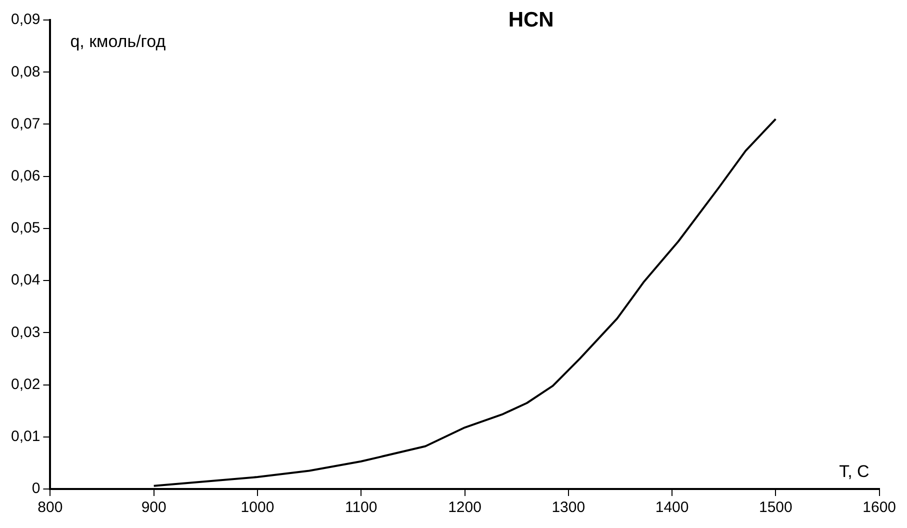 Image resolution: width=907 pixels, height=528 pixels. What do you see at coordinates (25, 384) in the screenshot?
I see `y-tick-label: 0,02` at bounding box center [25, 384].